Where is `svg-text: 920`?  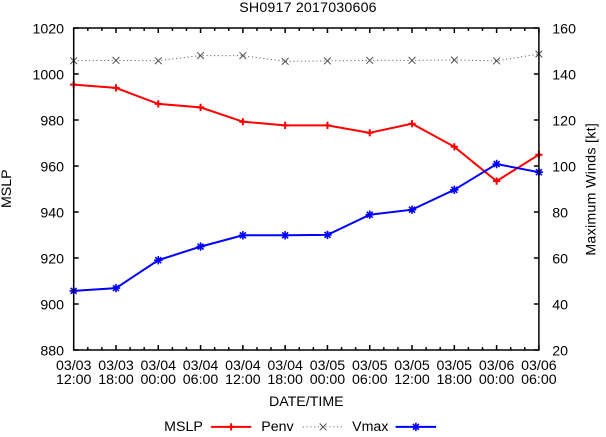
svg-text: 920 is located at coordinates (52, 259).